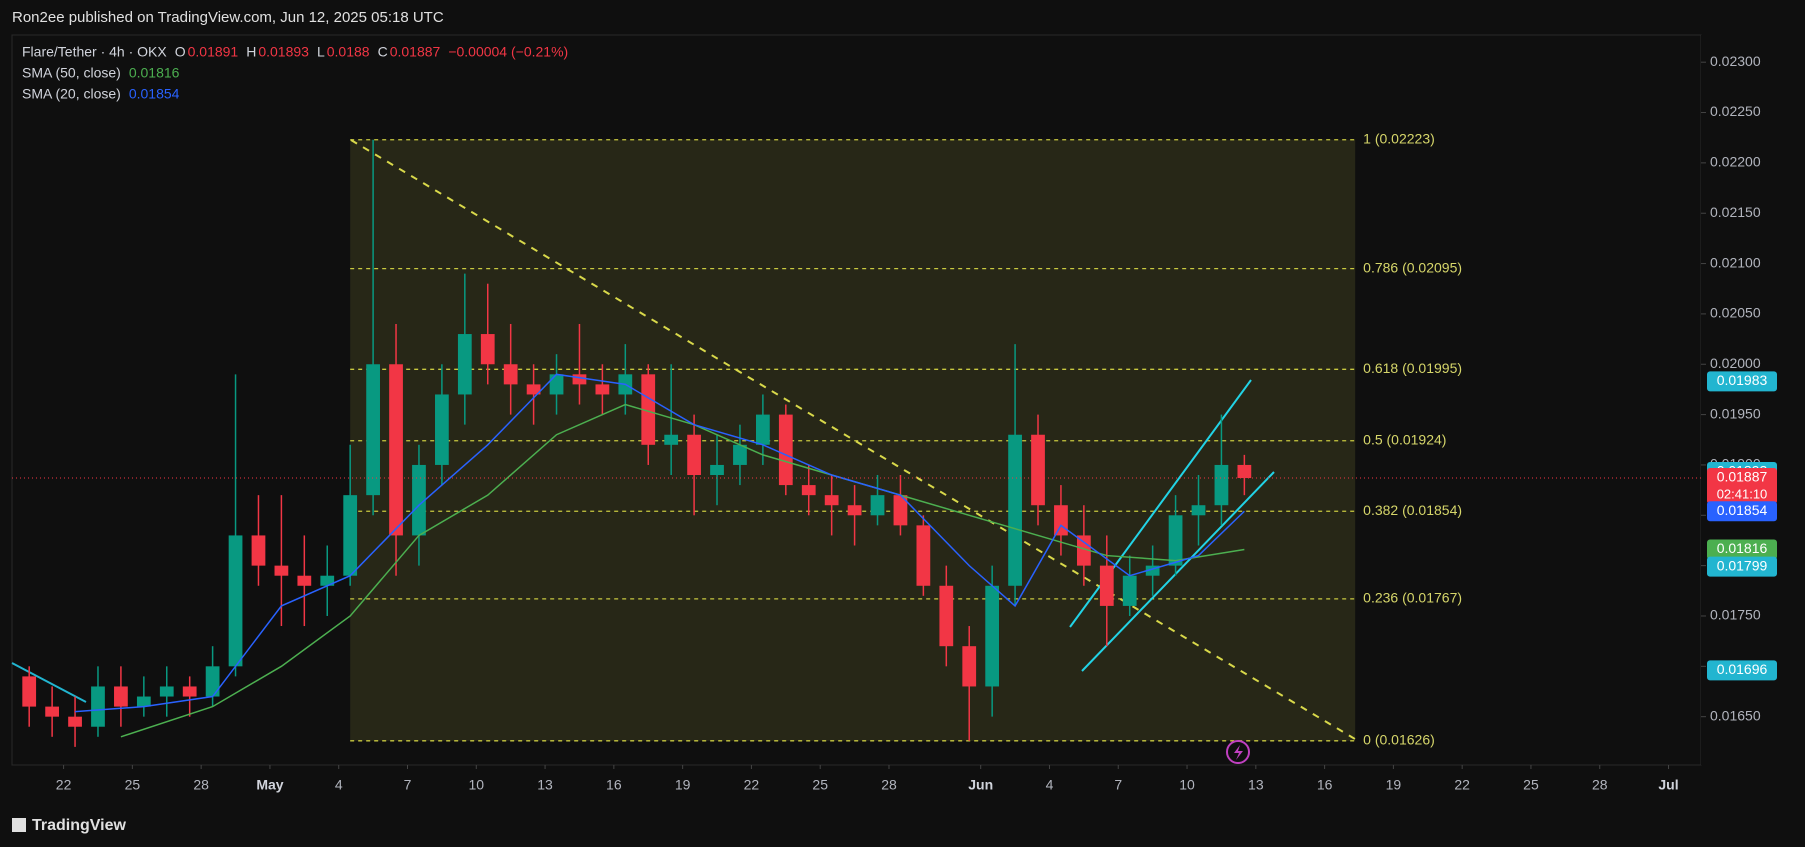  Describe the element at coordinates (1735, 212) in the screenshot. I see `y-tick-label: 0.02150` at that location.